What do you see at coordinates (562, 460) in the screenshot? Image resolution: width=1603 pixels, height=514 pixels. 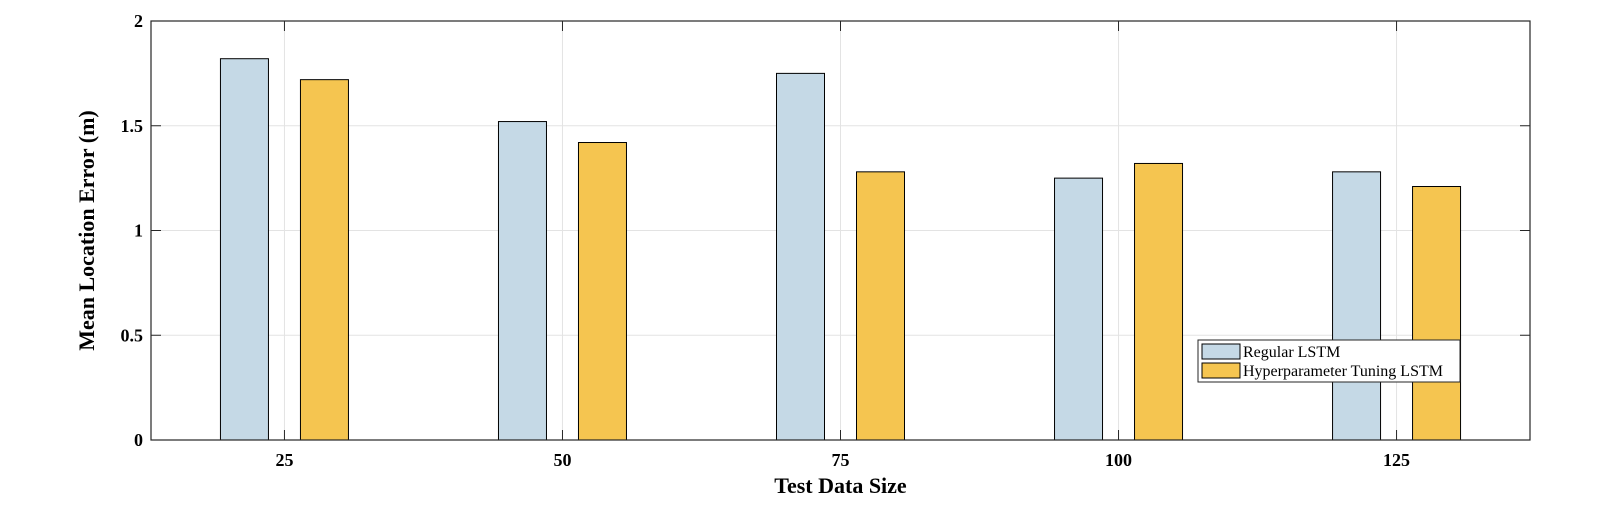 I see `x-tick-label: 50` at bounding box center [562, 460].